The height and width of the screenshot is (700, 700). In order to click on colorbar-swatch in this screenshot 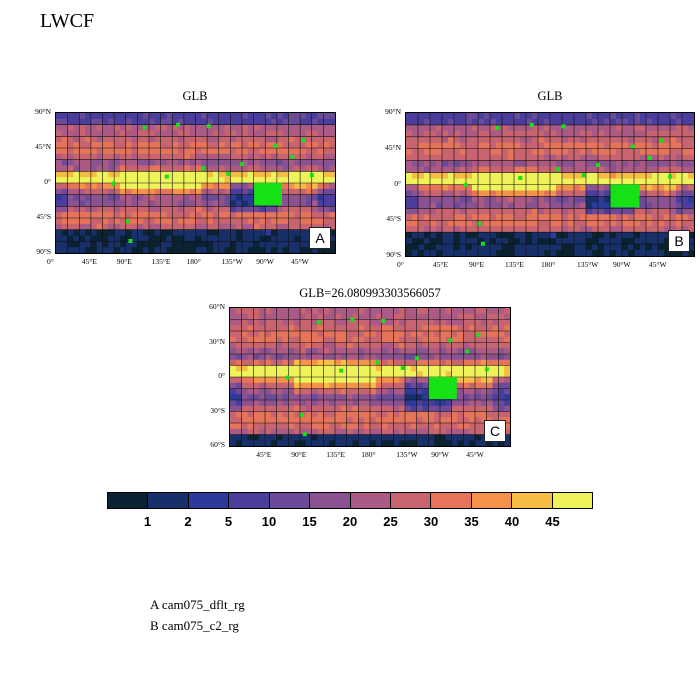, I will do `click(370, 500)`.